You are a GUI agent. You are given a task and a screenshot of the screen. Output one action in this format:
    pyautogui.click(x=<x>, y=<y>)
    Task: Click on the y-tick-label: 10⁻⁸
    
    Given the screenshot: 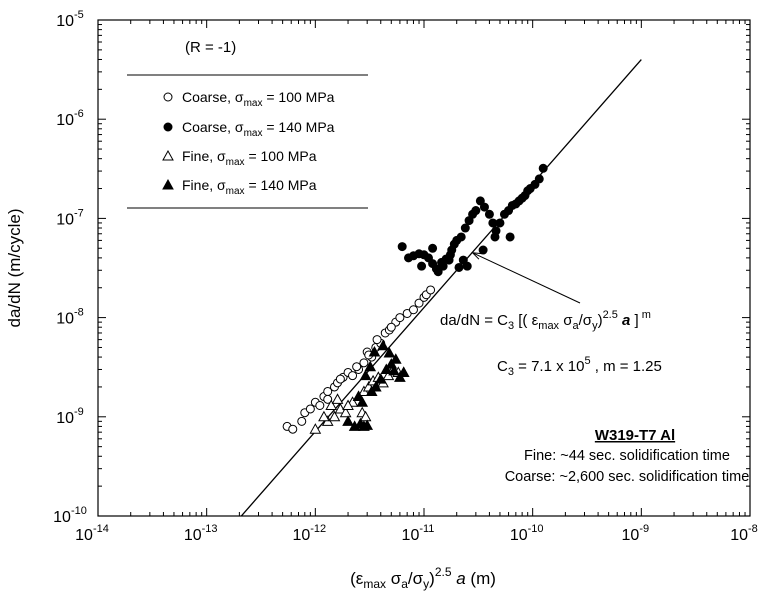 What is the action you would take?
    pyautogui.click(x=70, y=317)
    